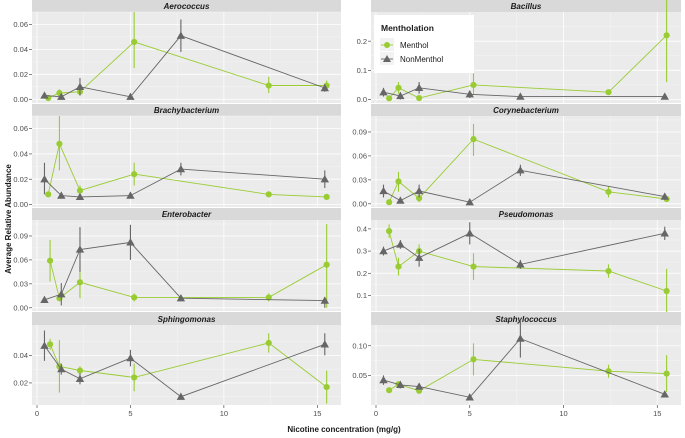 This screenshot has width=685, height=438. I want to click on legend-entry-label: Menthol, so click(414, 45).